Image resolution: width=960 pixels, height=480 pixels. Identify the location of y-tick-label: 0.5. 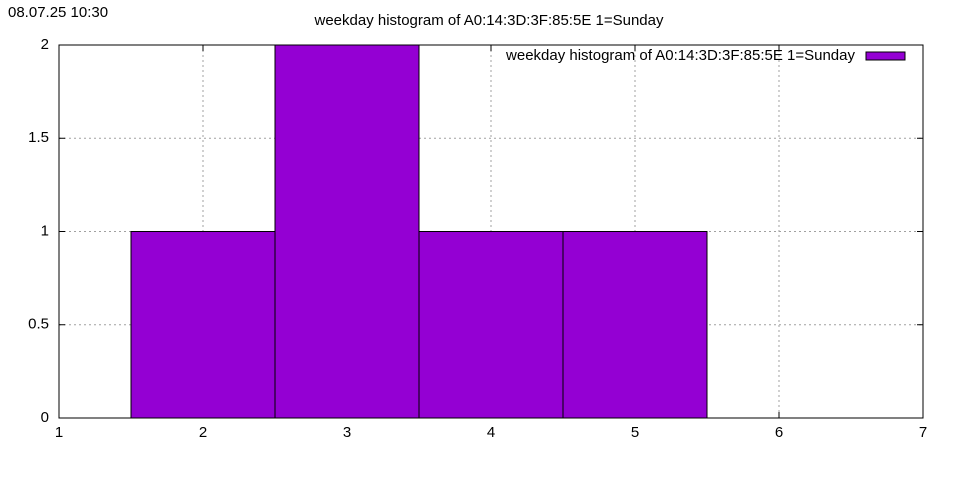
(38, 324).